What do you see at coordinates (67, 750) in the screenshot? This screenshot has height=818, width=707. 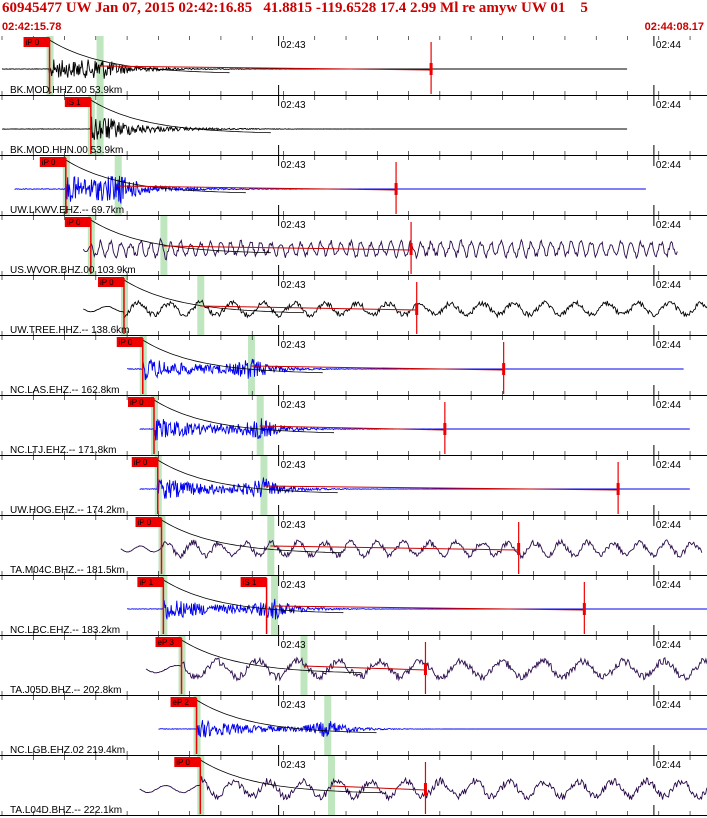 I see `station-label: NC.LGB.EHZ.02 219.4km` at bounding box center [67, 750].